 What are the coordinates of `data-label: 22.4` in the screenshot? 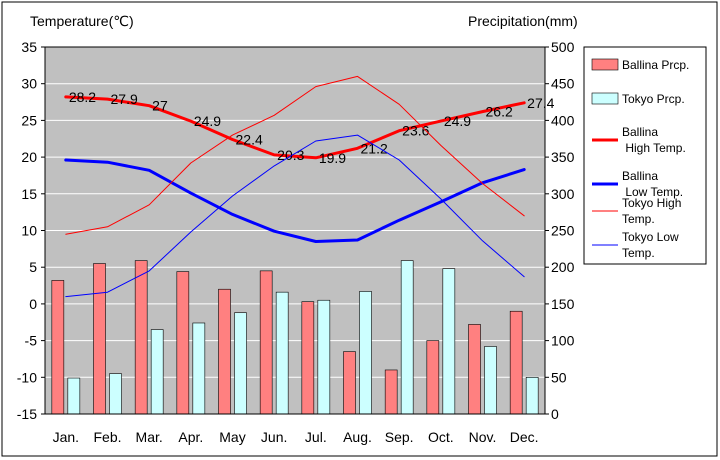 It's located at (249, 139).